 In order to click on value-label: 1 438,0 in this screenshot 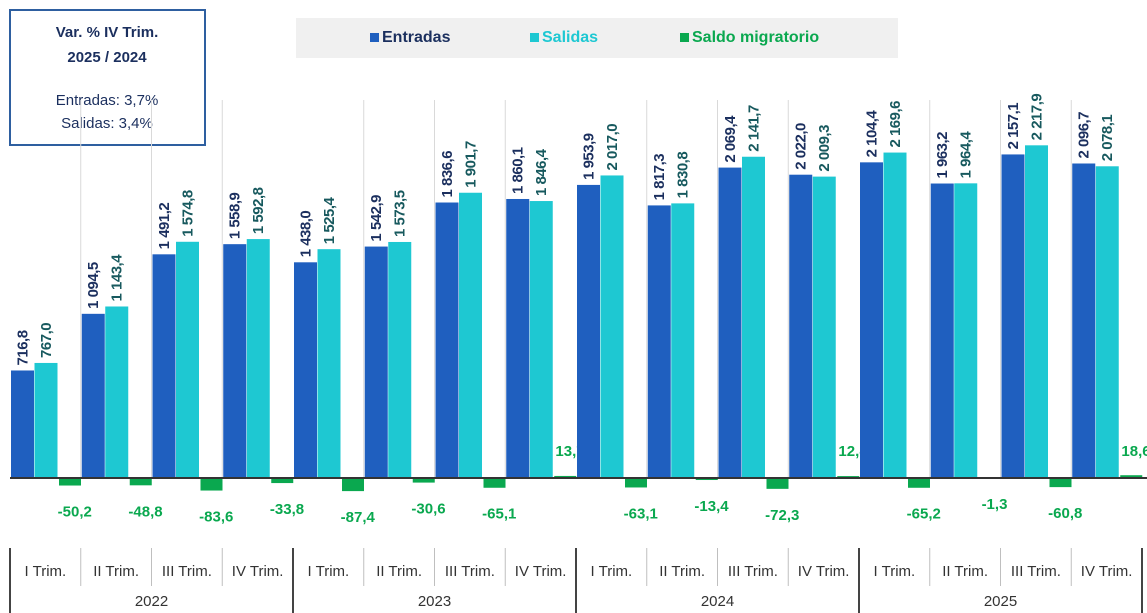, I will do `click(305, 234)`.